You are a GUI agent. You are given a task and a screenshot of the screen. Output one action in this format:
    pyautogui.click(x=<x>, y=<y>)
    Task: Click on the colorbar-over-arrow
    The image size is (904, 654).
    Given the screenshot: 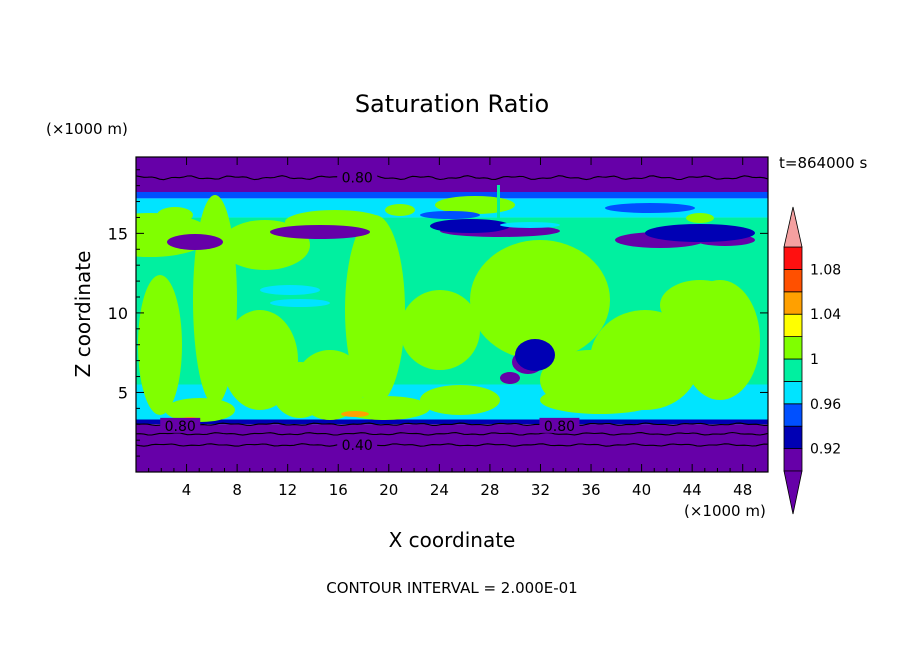 What is the action you would take?
    pyautogui.click(x=793, y=227)
    